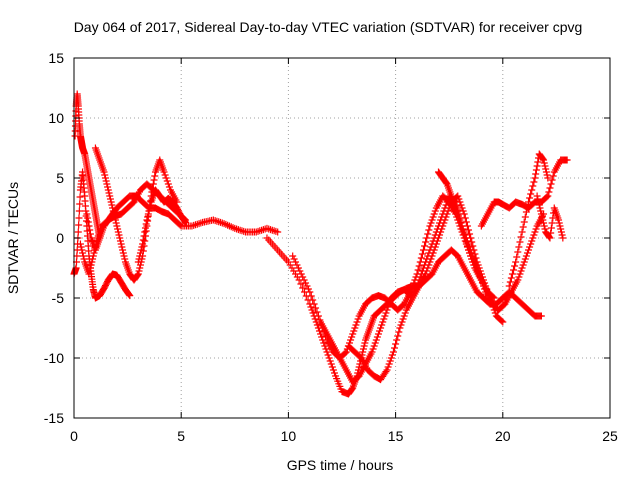 Image resolution: width=640 pixels, height=480 pixels. Describe the element at coordinates (340, 465) in the screenshot. I see `x-axis-label: GPS time / hours` at that location.